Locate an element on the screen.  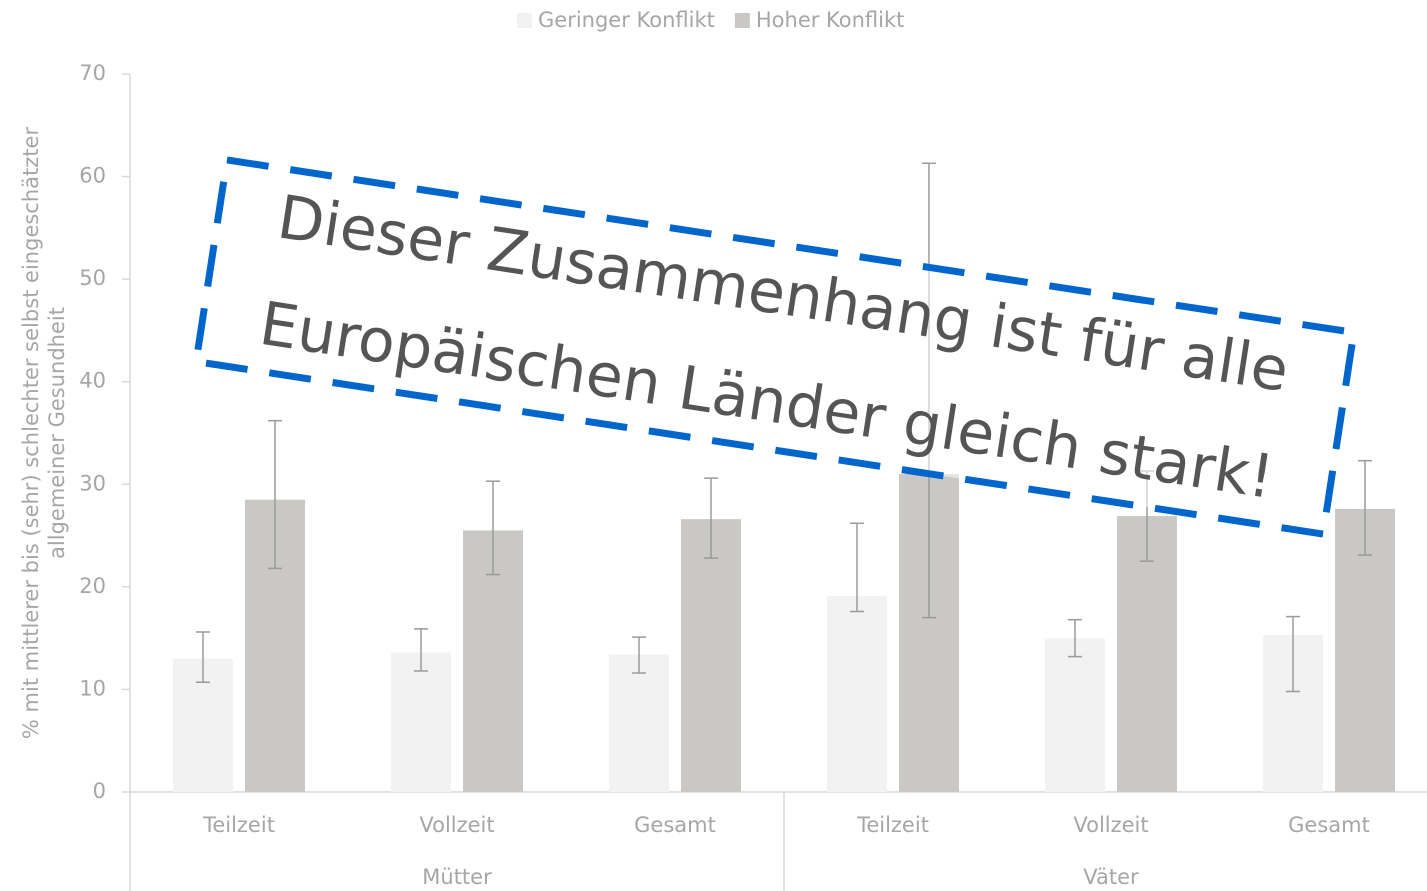
group-label: Väter is located at coordinates (1111, 877).